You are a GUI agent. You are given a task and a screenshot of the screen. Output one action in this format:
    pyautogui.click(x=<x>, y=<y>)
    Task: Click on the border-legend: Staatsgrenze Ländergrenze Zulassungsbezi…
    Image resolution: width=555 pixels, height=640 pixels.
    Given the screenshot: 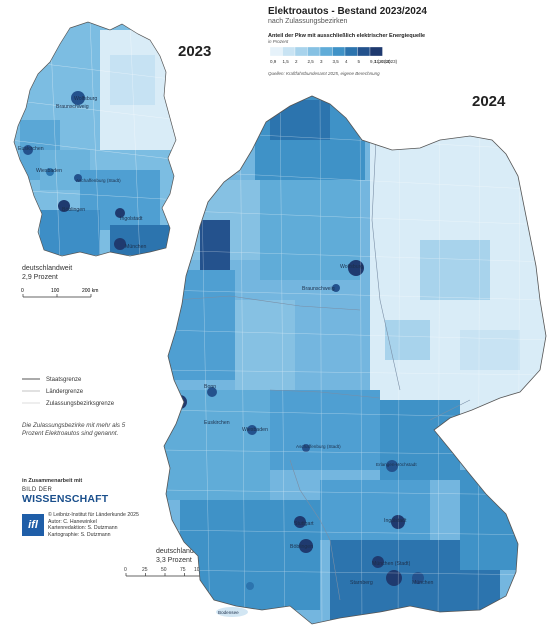 What is the action you would take?
    pyautogui.click(x=68, y=392)
    